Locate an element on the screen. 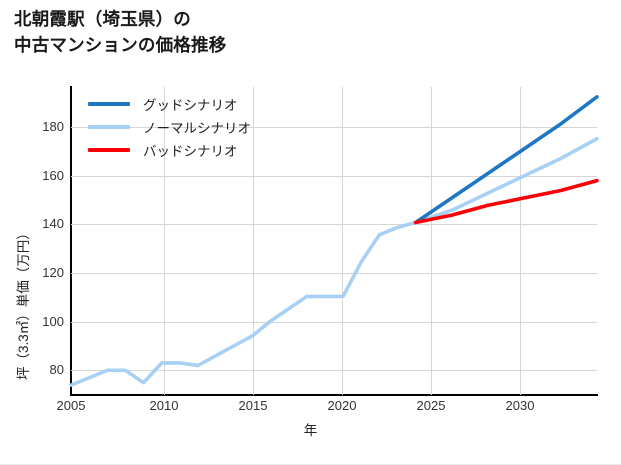 The width and height of the screenshot is (621, 465). gridline-x-2025 is located at coordinates (431, 241).